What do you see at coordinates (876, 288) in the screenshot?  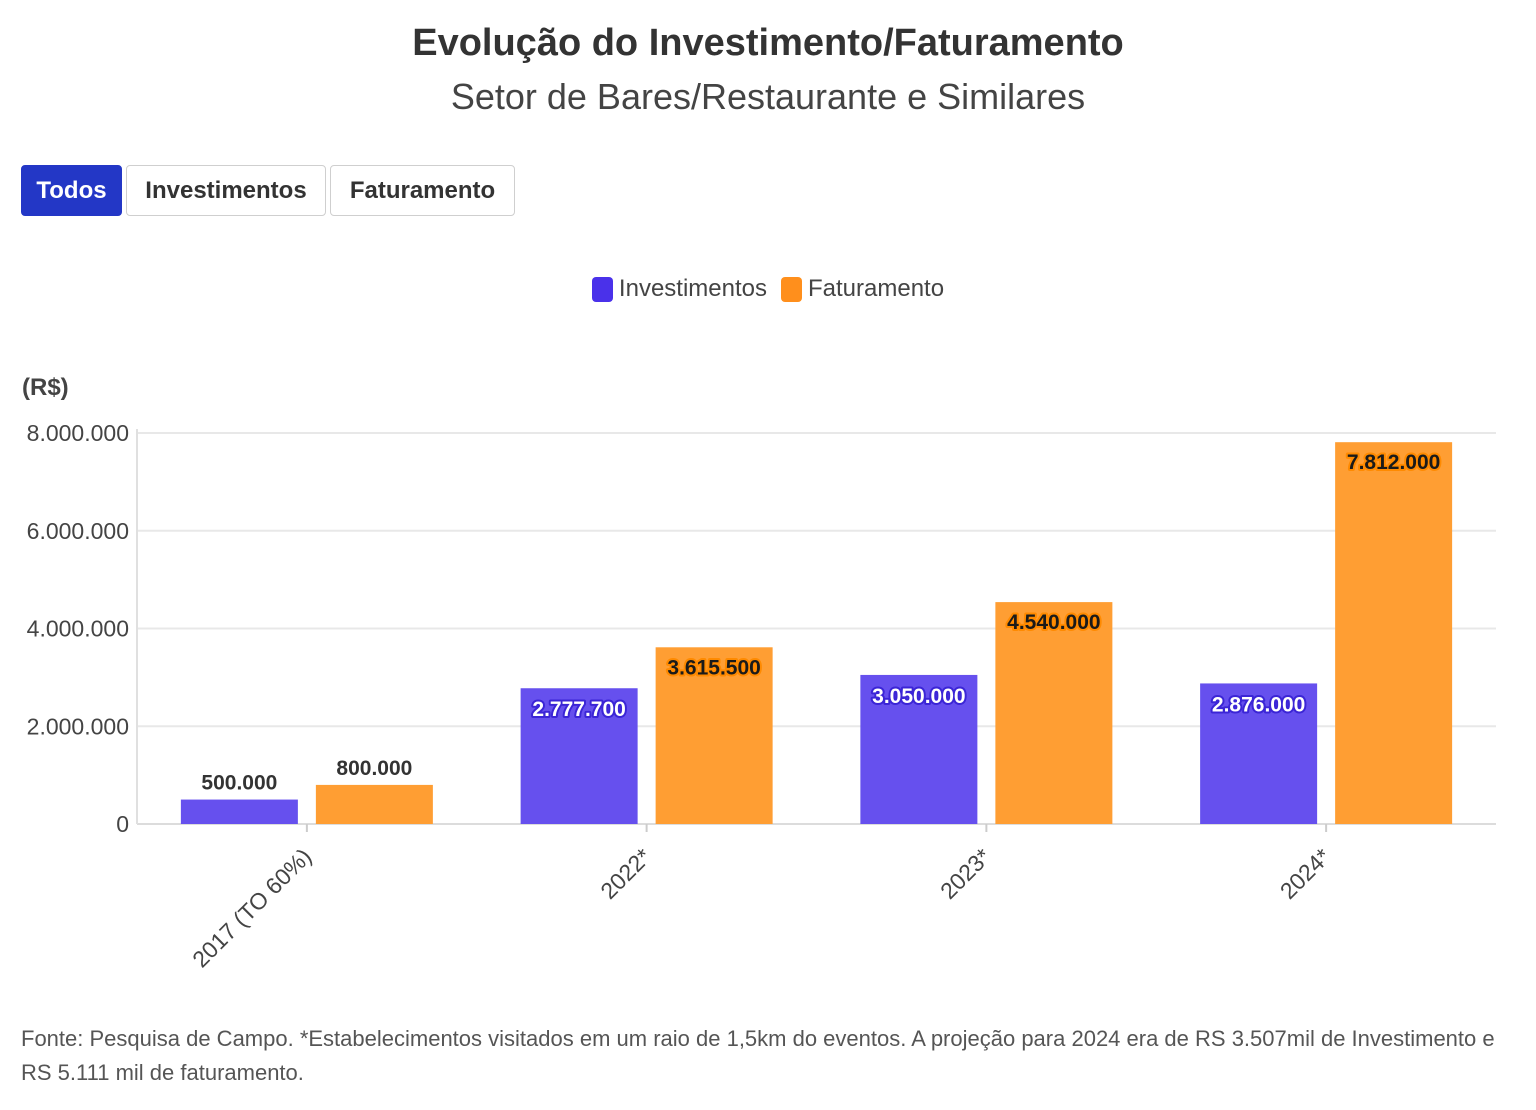 I see `legend-label-faturamento: Faturamento` at bounding box center [876, 288].